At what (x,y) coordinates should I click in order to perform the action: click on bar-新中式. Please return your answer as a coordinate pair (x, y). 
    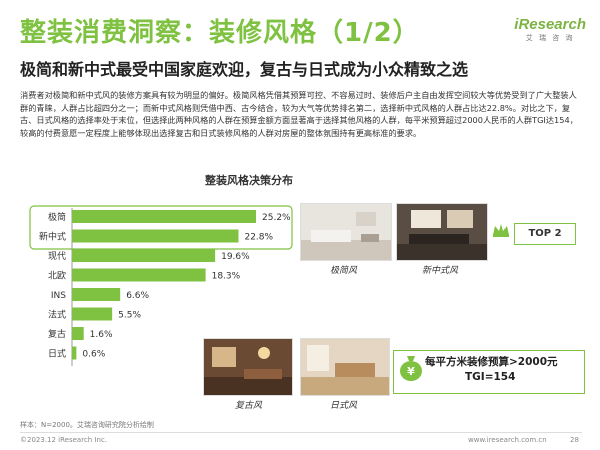
    Looking at the image, I should click on (155, 236).